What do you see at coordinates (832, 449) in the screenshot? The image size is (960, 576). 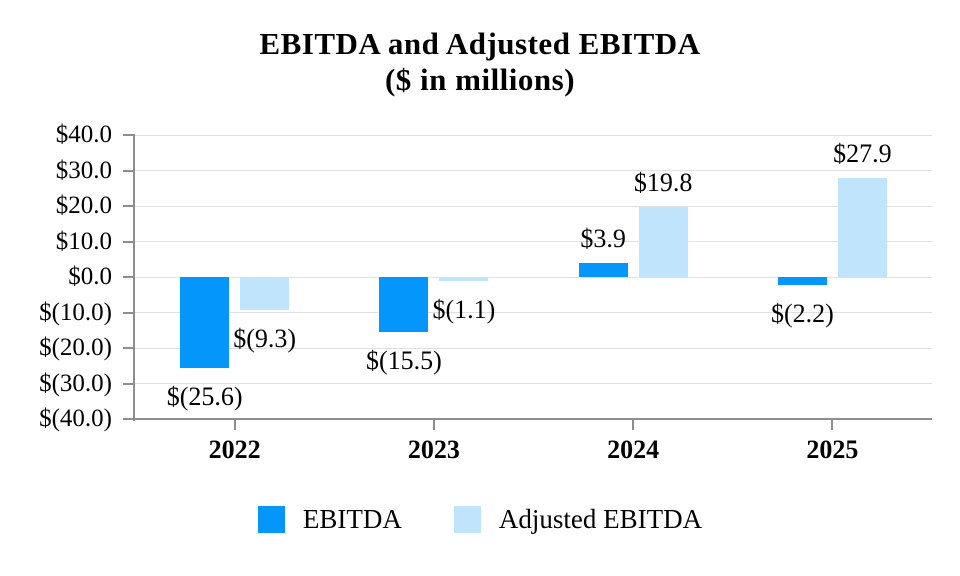 I see `x-axis-label-2025: 2025` at bounding box center [832, 449].